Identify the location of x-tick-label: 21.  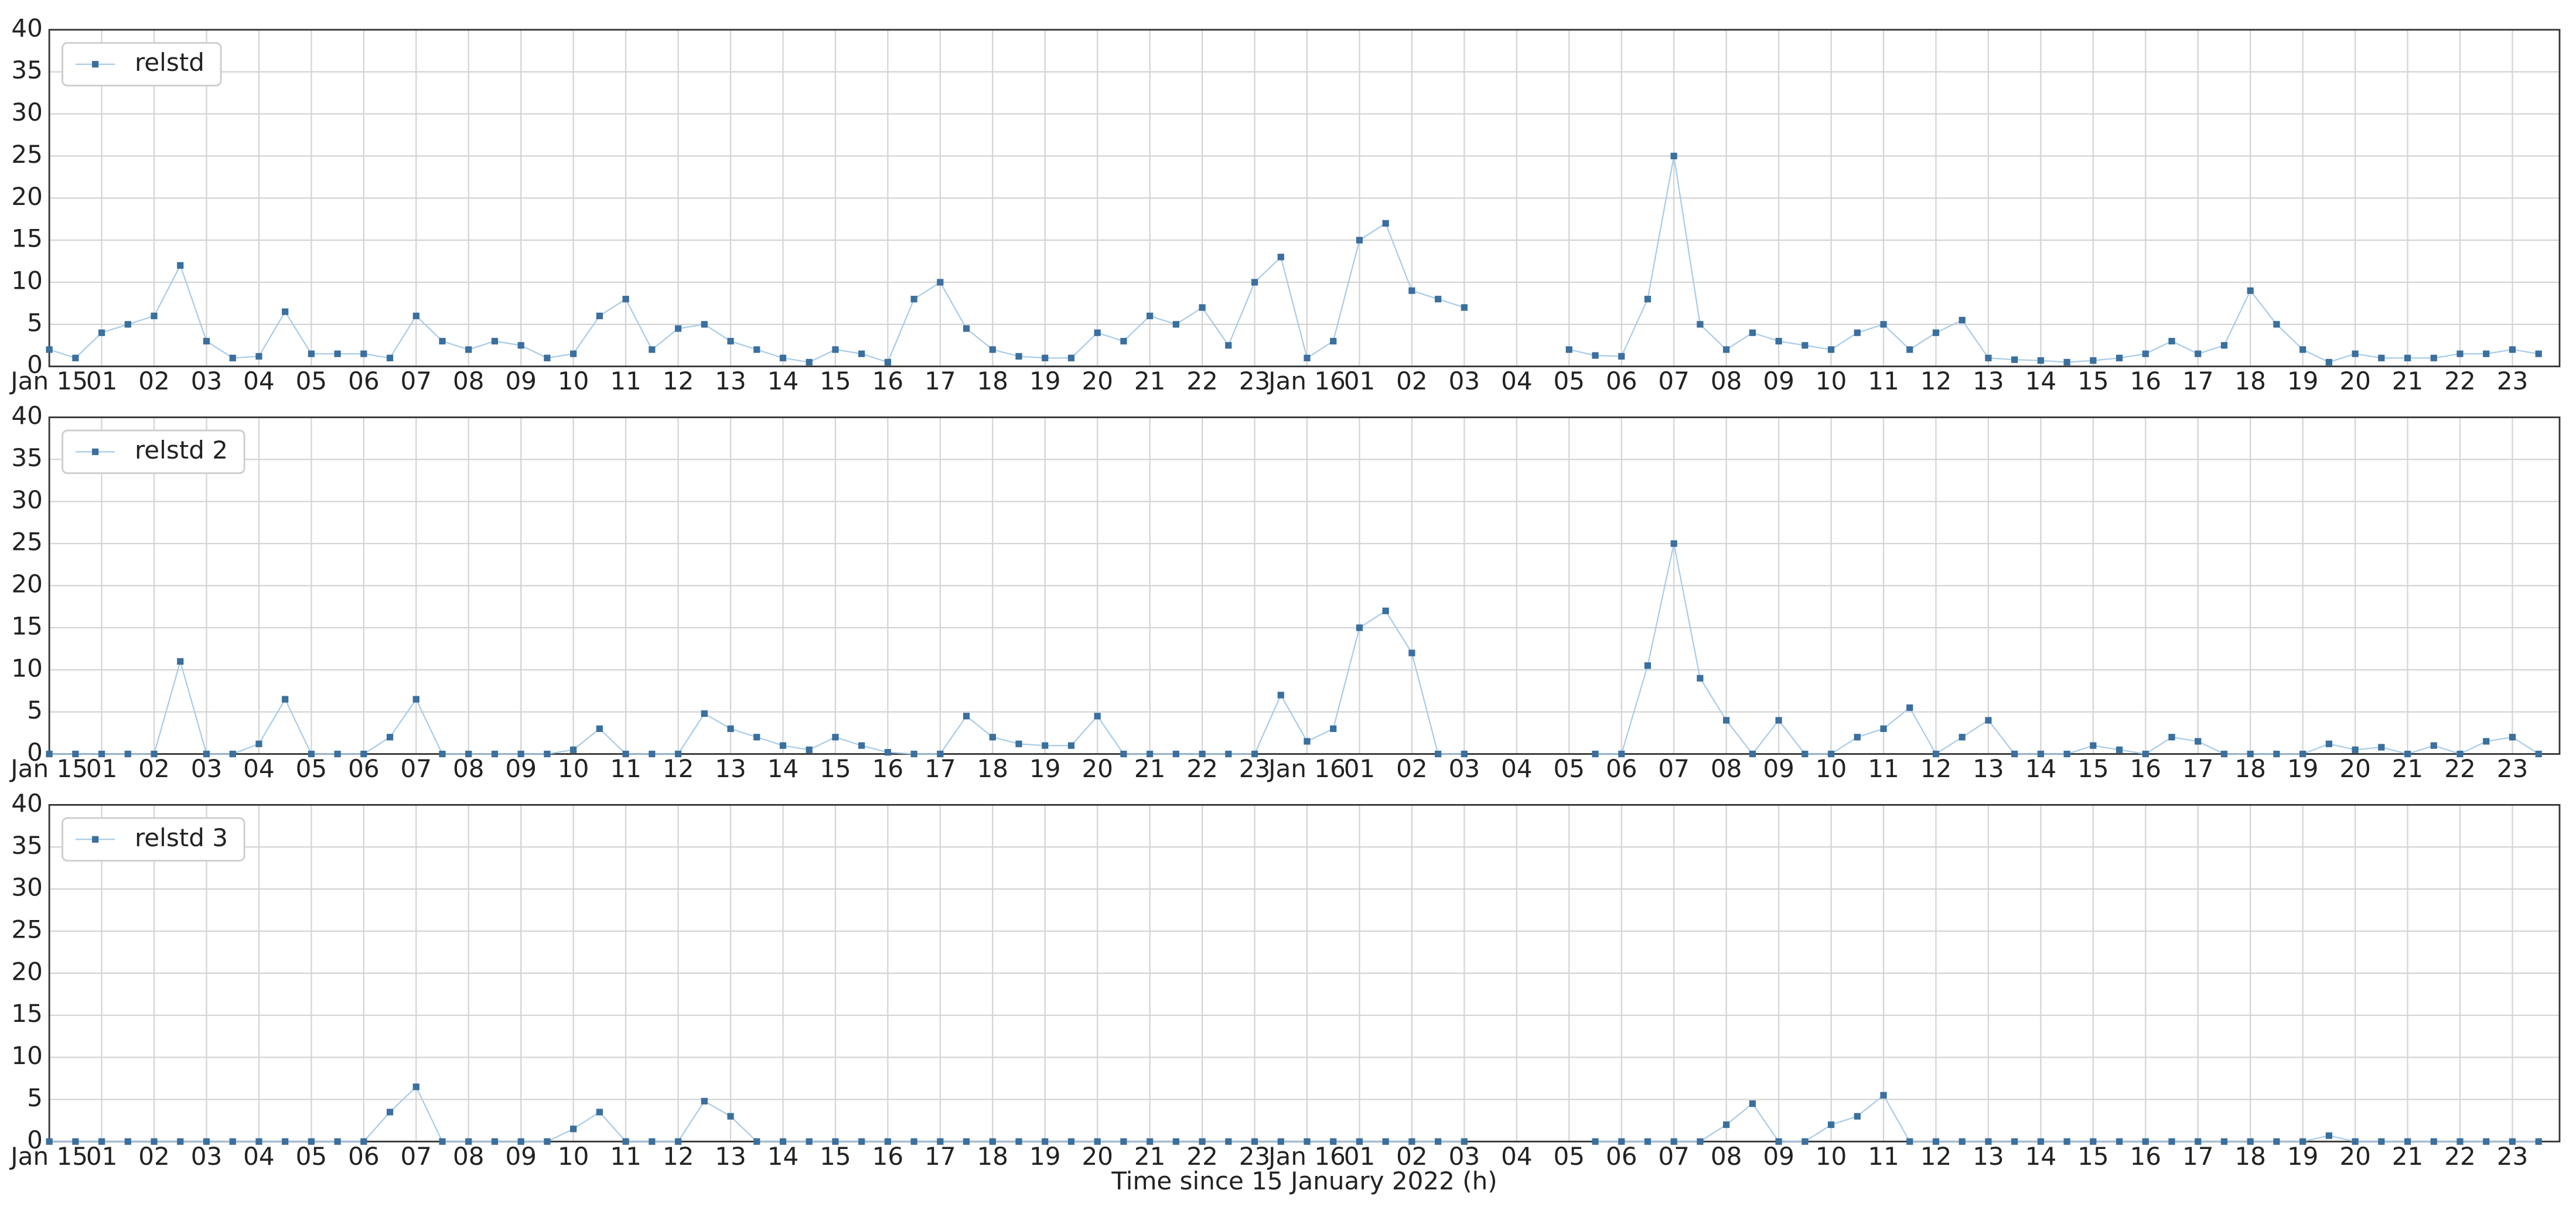
(1150, 381).